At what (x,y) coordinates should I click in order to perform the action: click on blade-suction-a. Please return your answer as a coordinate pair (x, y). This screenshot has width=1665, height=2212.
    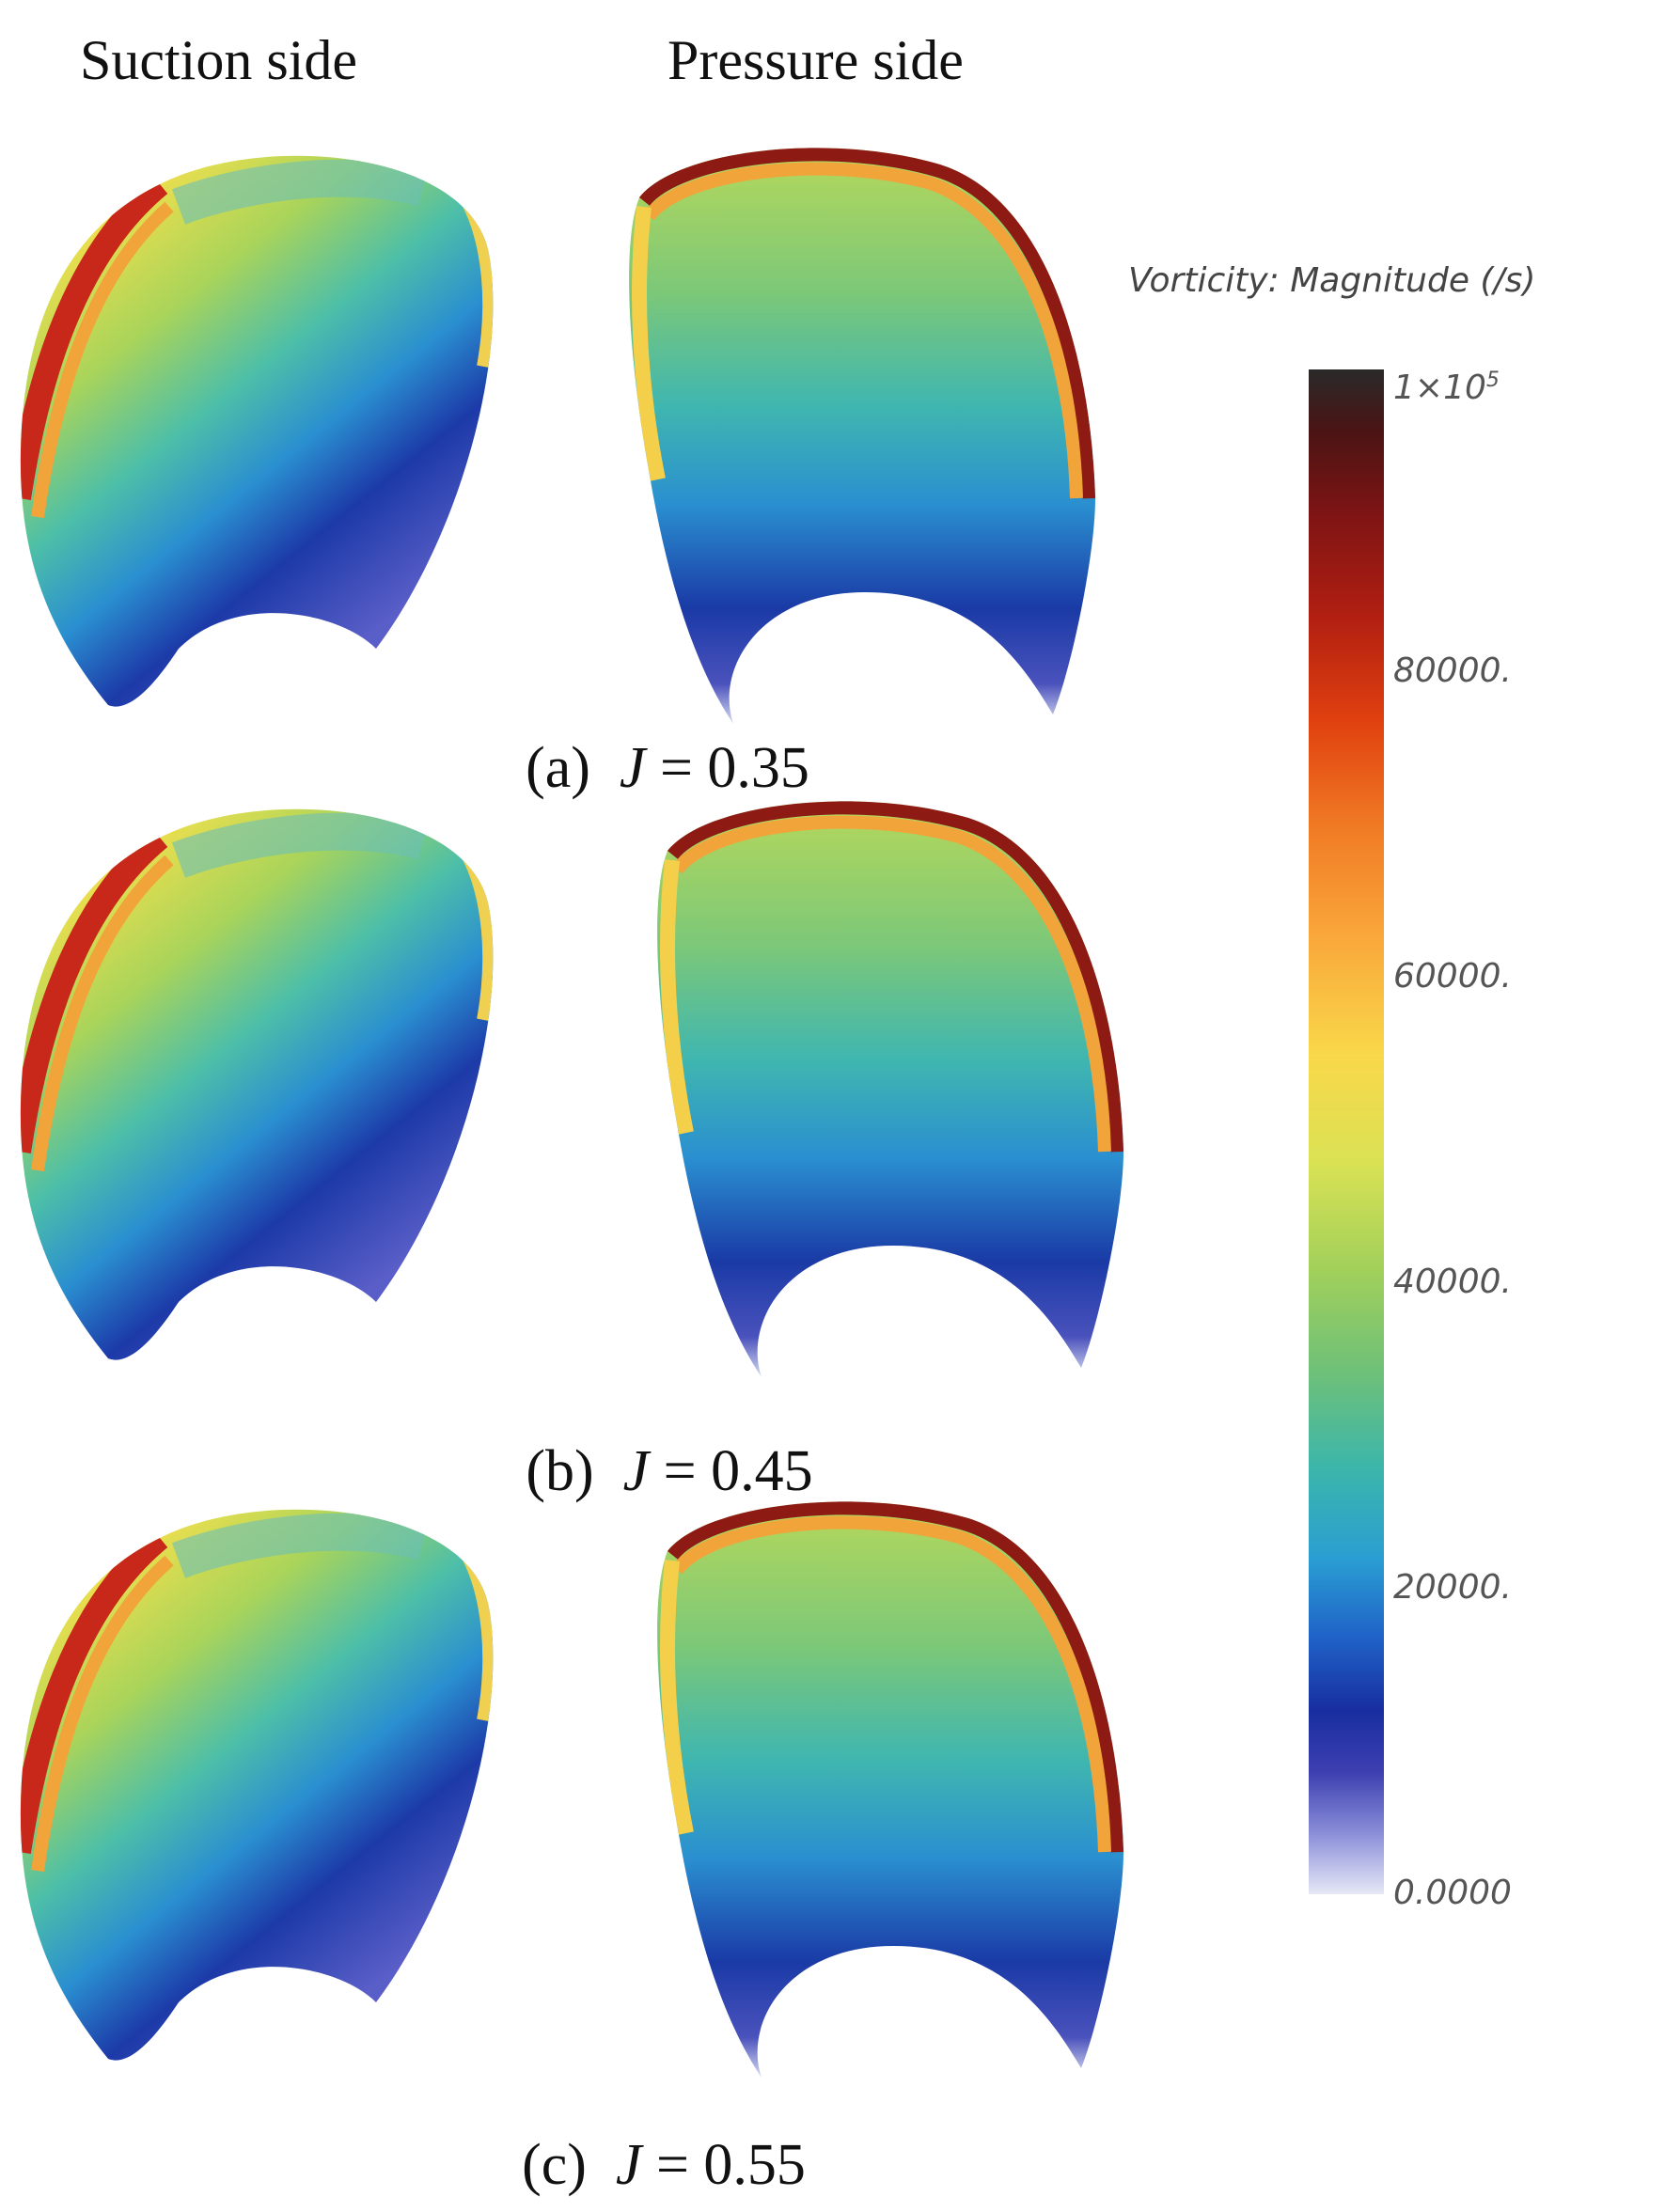
    Looking at the image, I should click on (257, 431).